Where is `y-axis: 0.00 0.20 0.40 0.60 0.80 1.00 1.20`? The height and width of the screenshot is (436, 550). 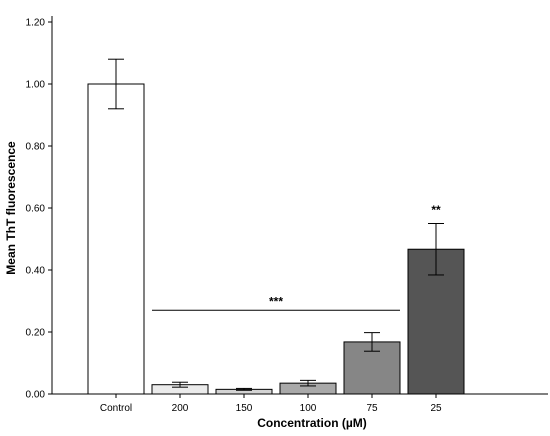 y-axis: 0.00 0.20 0.40 0.60 0.80 1.00 1.20 is located at coordinates (39, 208).